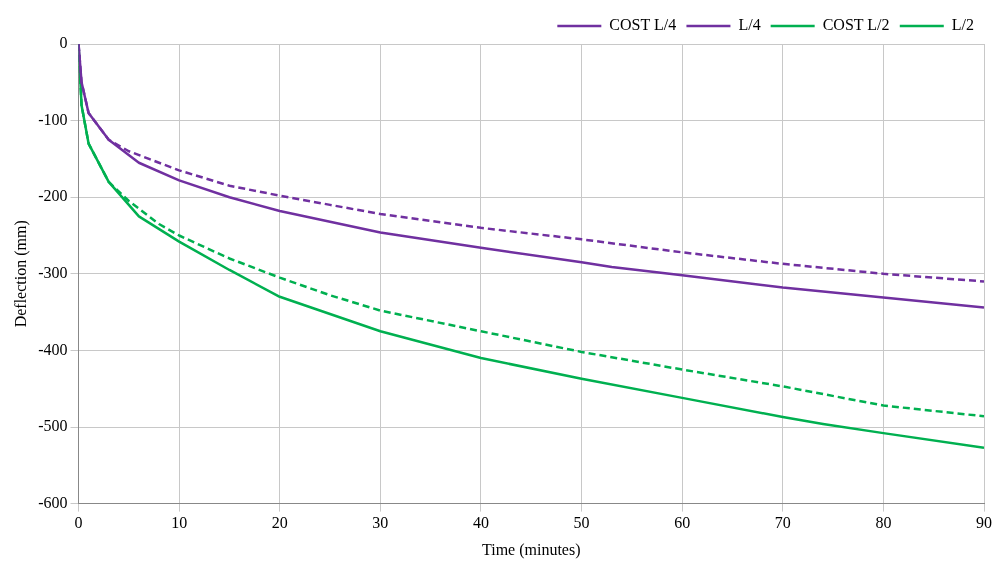  What do you see at coordinates (53, 349) in the screenshot?
I see `y-tick-label: -400` at bounding box center [53, 349].